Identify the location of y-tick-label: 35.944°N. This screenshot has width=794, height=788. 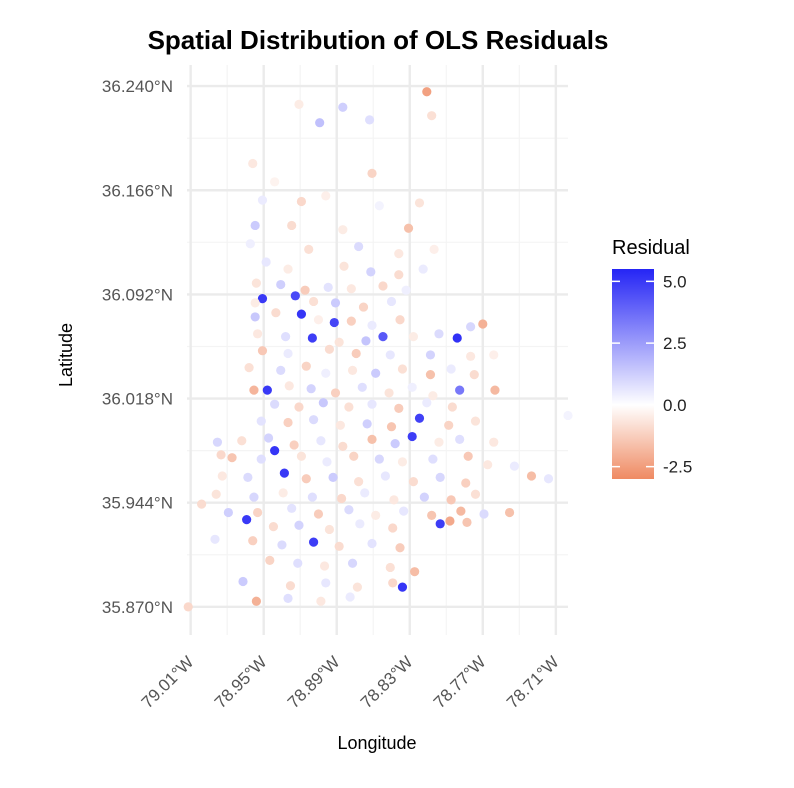
(137, 503).